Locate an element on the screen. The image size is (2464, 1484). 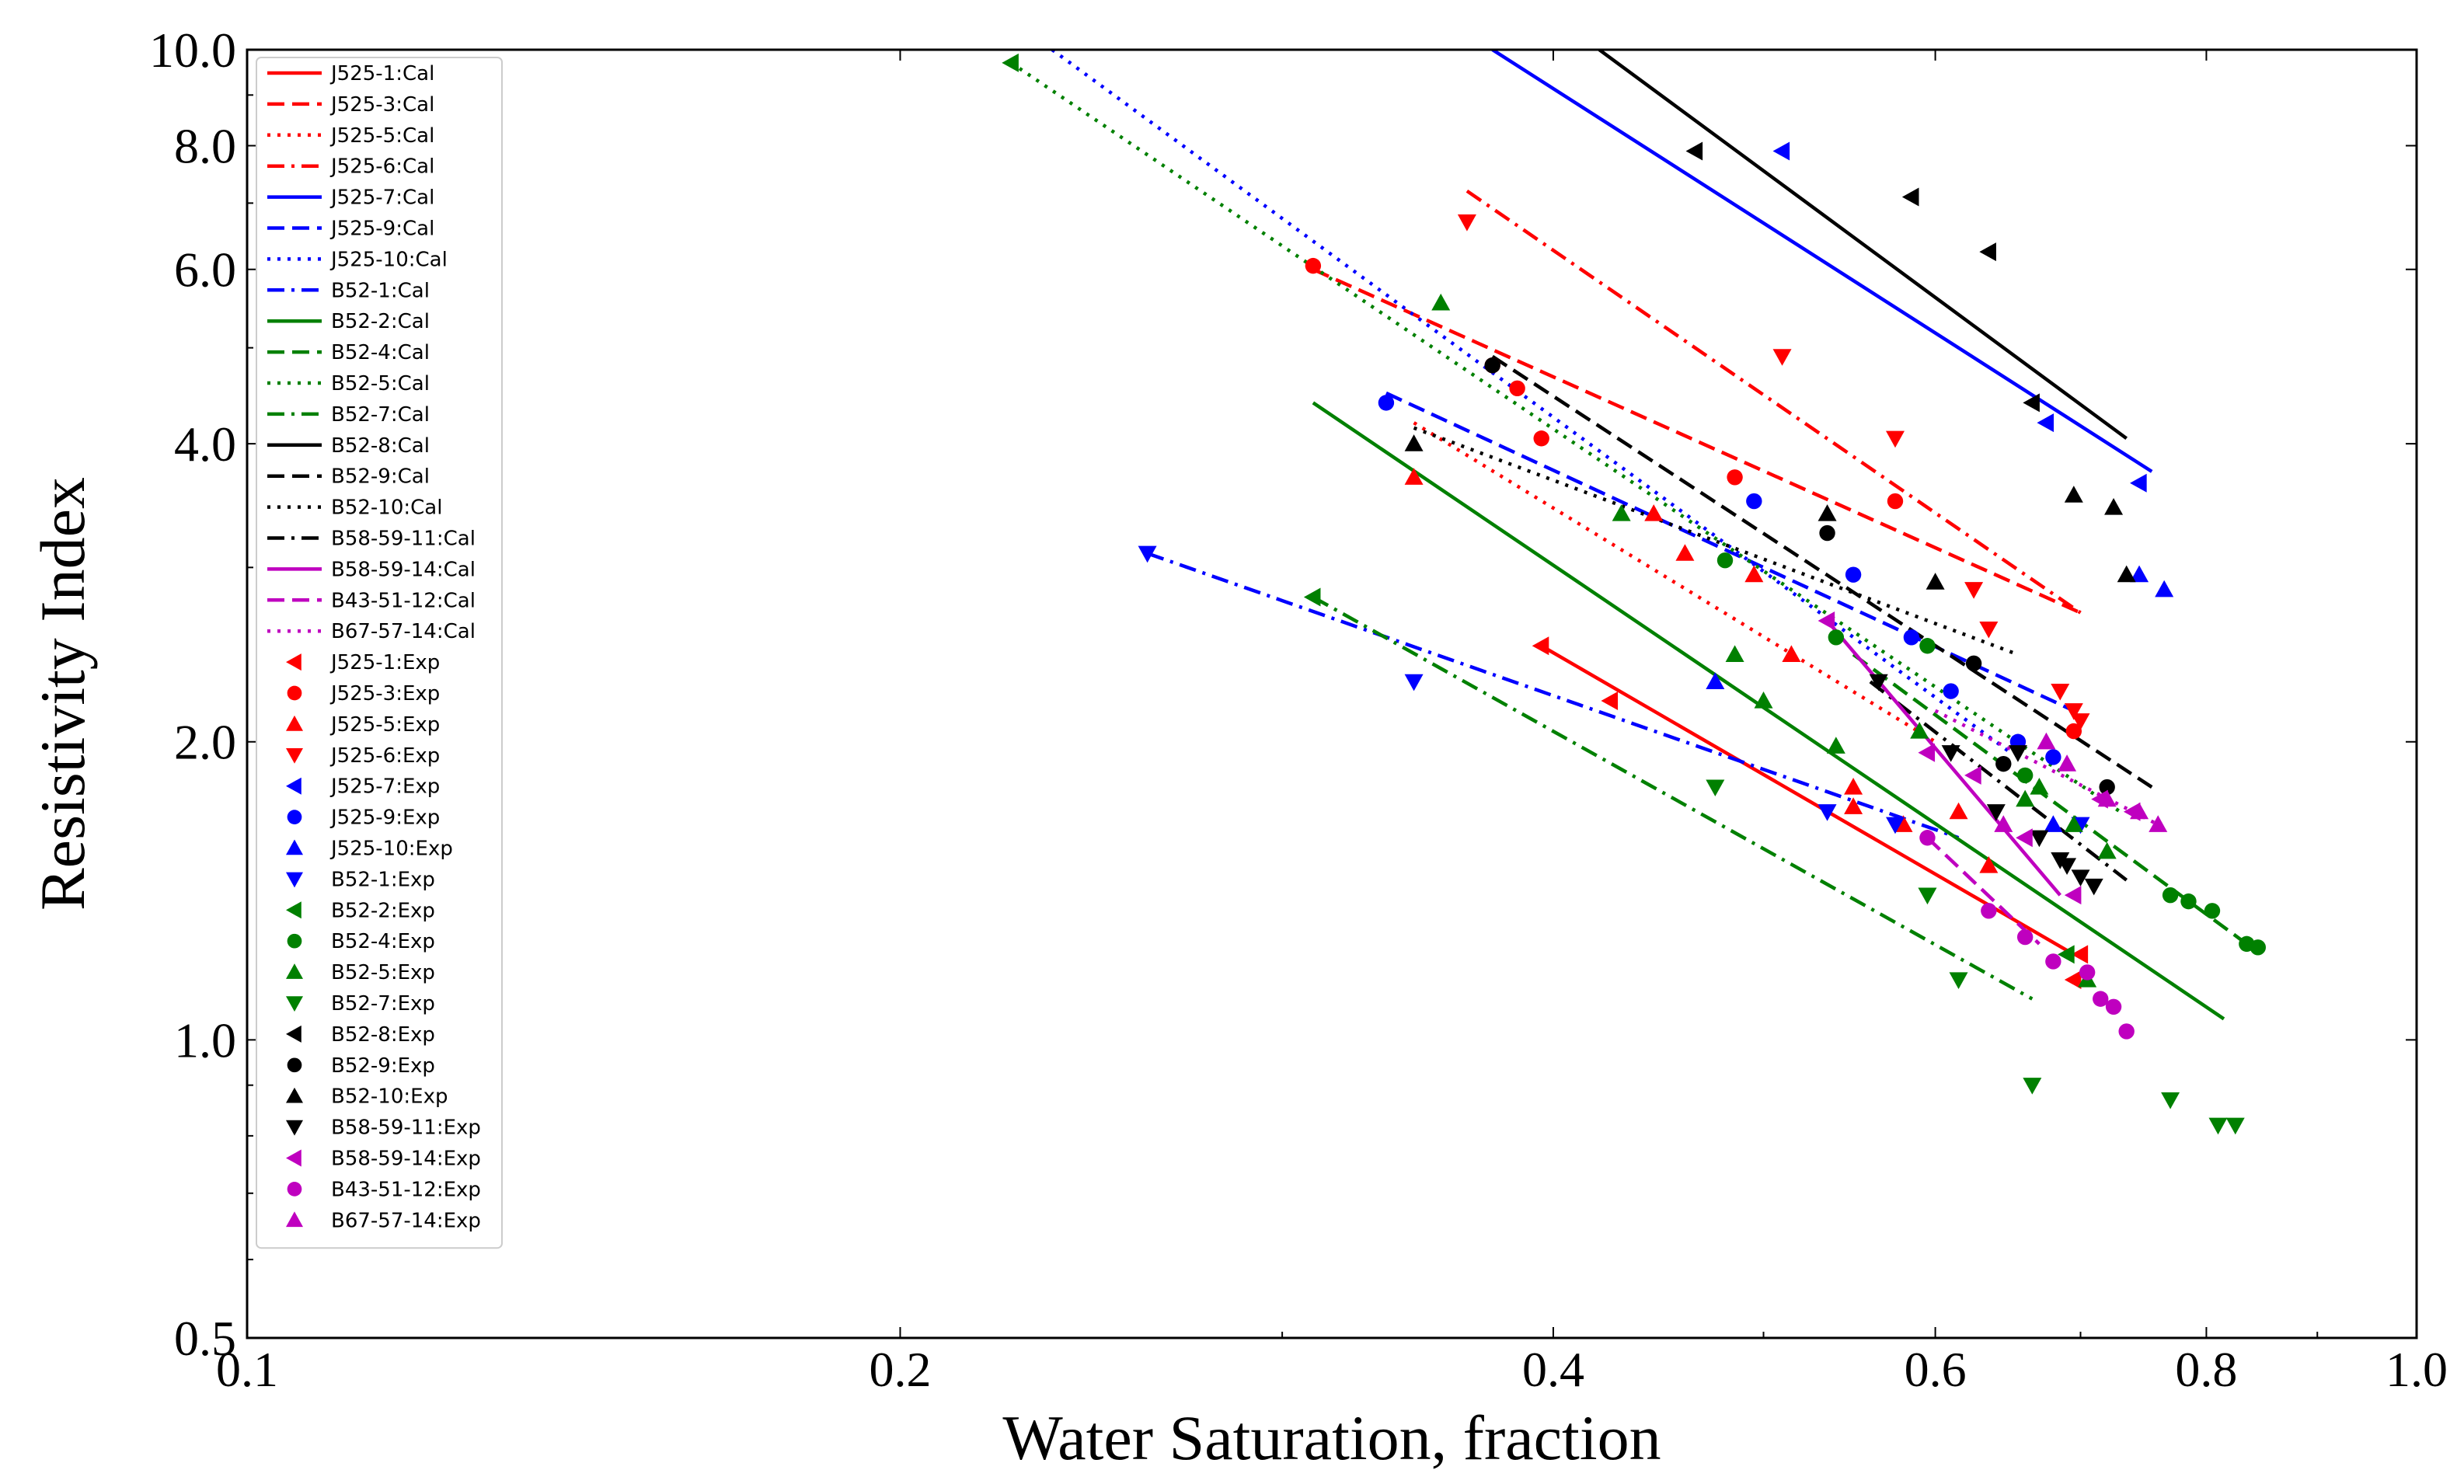
cal-line-b52-9-cal is located at coordinates (1822, 571).